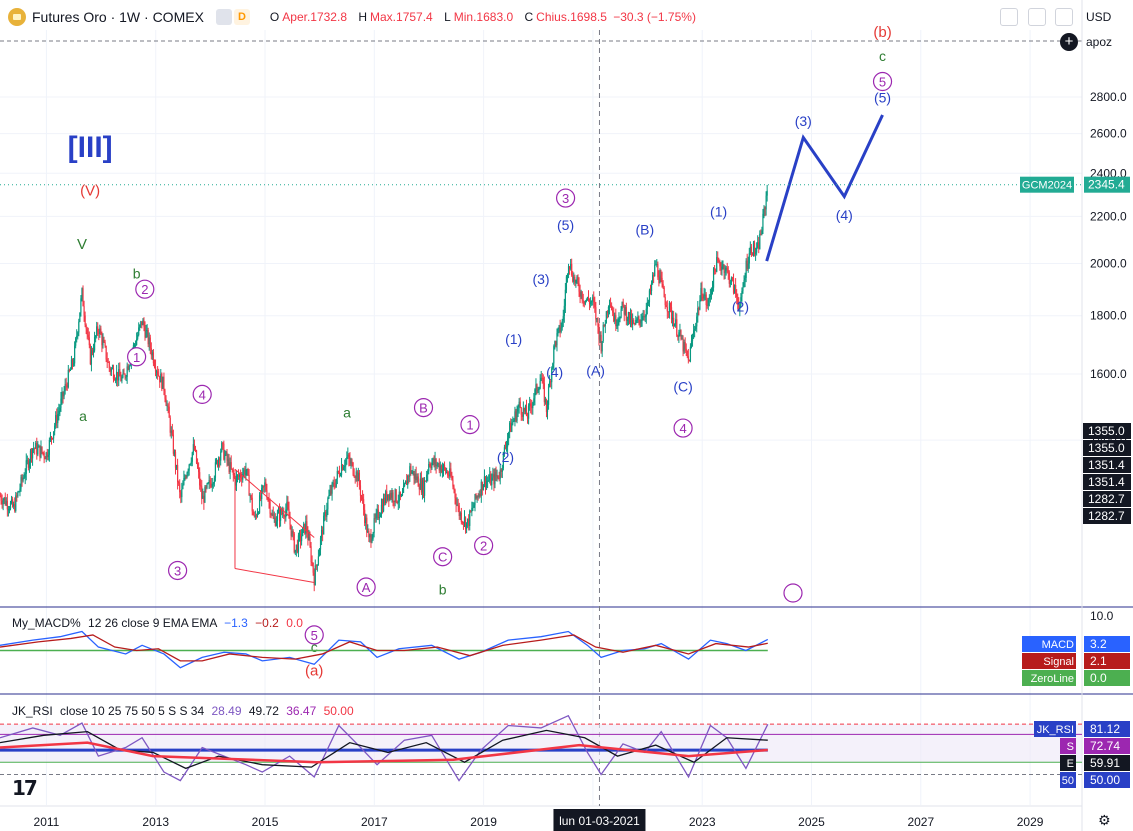  Describe the element at coordinates (1037, 17) in the screenshot. I see `fullscreen-icon` at that location.